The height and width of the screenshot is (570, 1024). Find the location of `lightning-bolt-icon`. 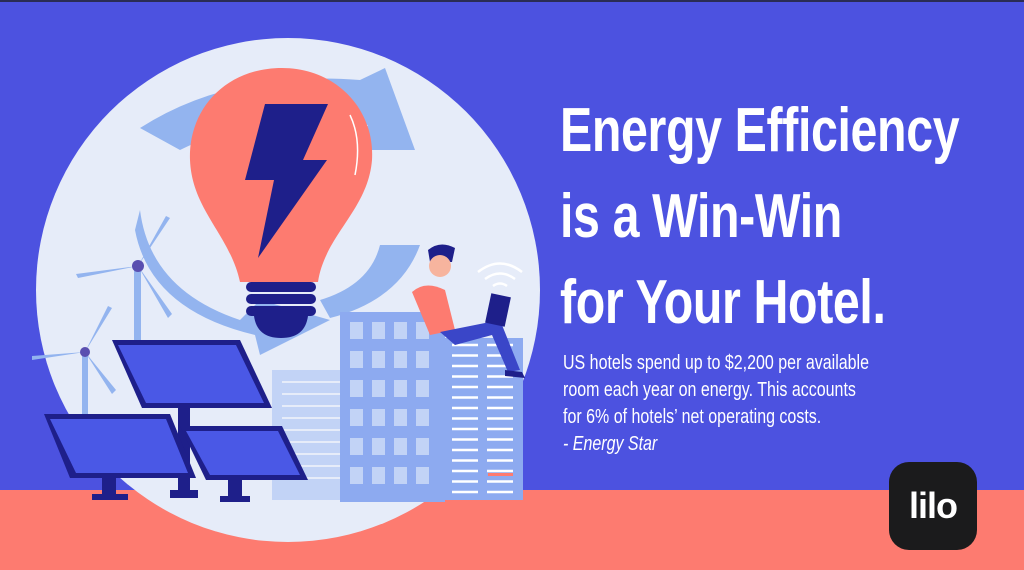

lightning-bolt-icon is located at coordinates (286, 181).